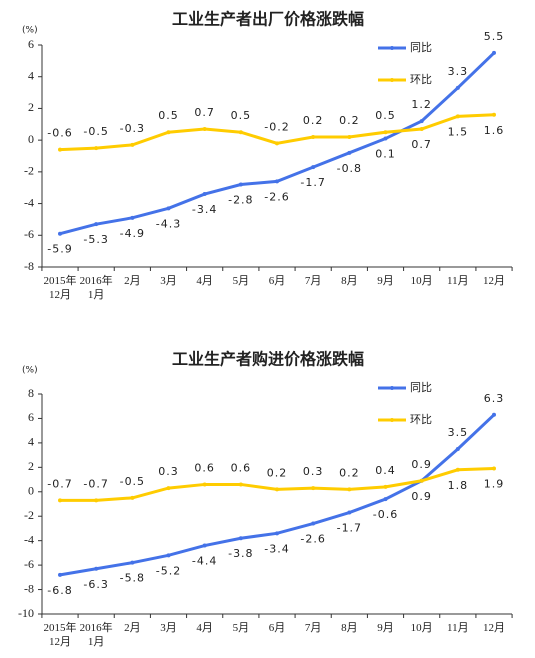 The height and width of the screenshot is (658, 535). I want to click on data-label: -5.9, so click(59, 249).